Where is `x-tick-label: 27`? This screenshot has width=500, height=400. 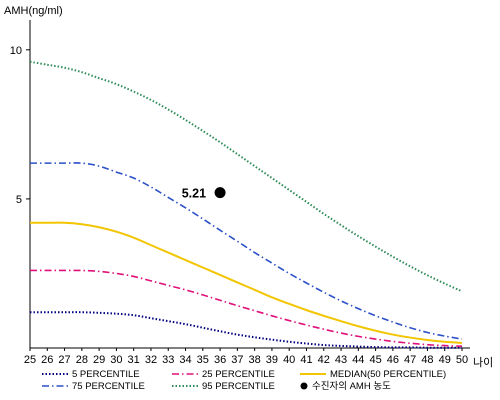
x-tick-label: 27 is located at coordinates (64, 360).